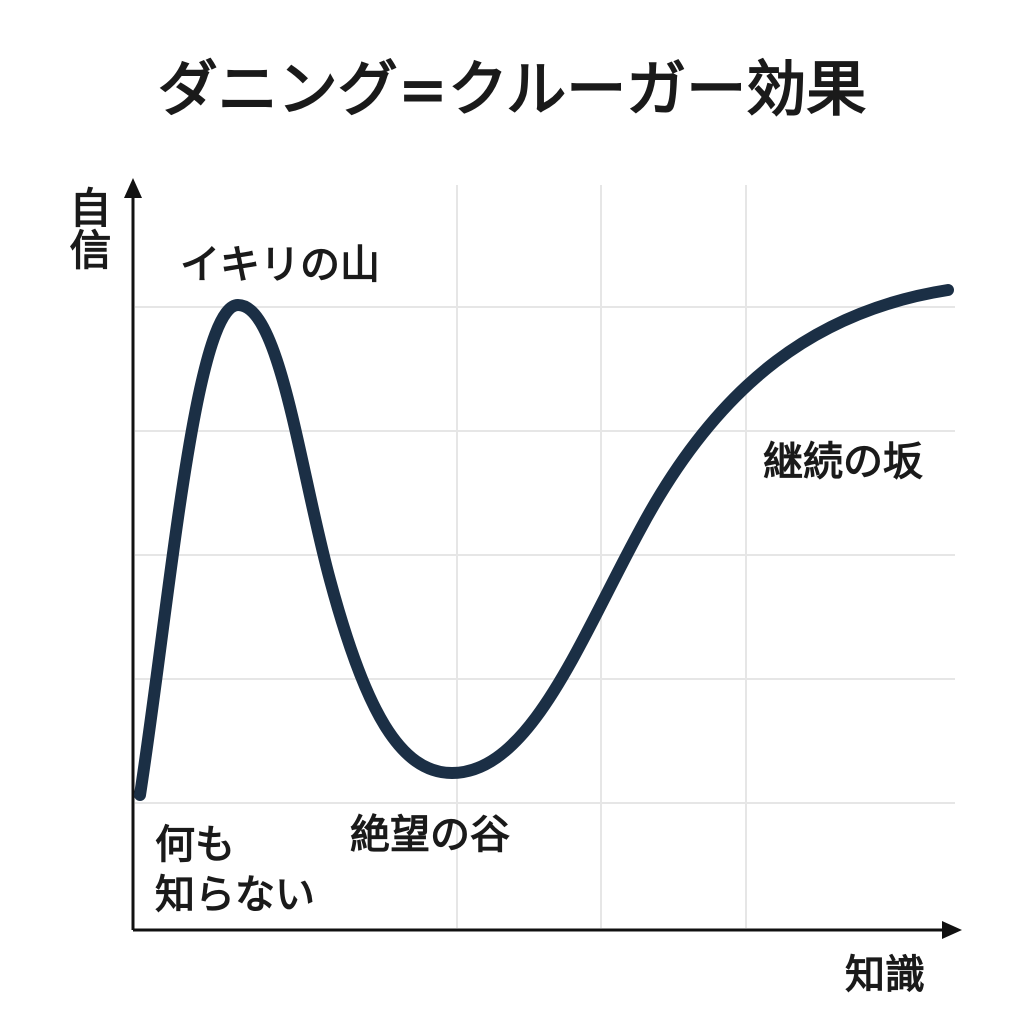 This screenshot has width=1024, height=1024. I want to click on x-axis-arrow, so click(952, 930).